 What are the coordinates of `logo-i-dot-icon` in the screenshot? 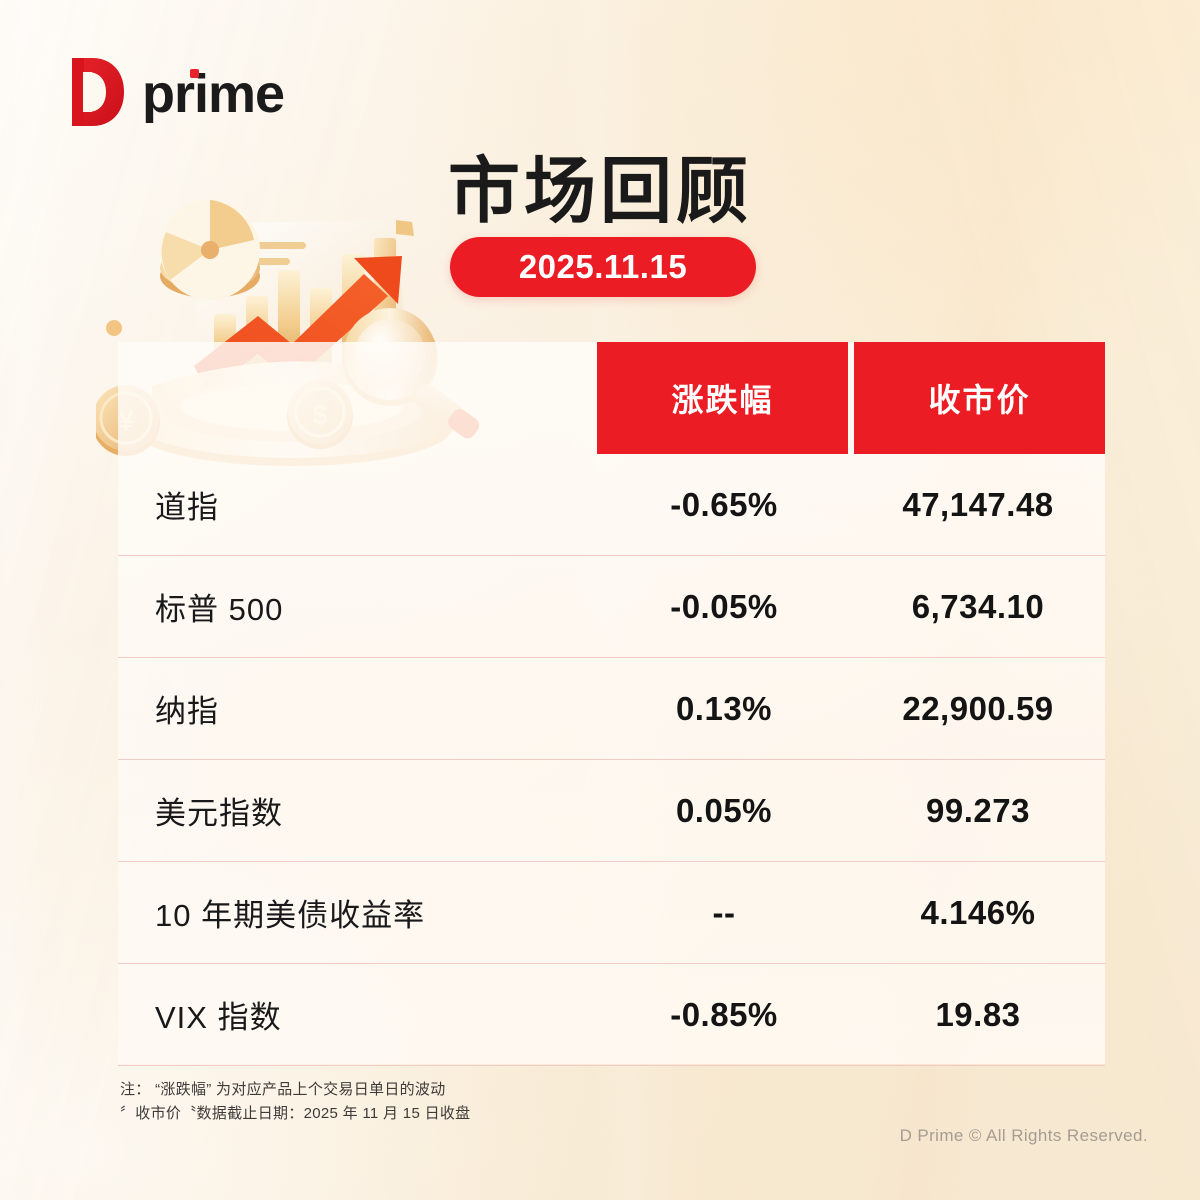 It's located at (194, 73).